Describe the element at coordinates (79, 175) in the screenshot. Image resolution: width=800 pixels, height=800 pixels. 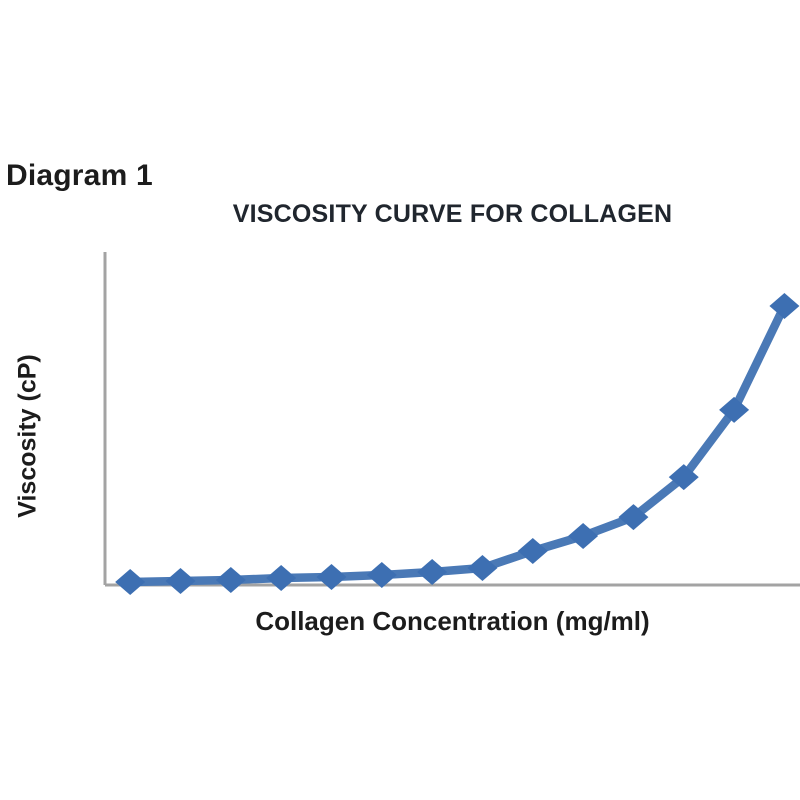
I see `diagram-caption: Diagram 1` at that location.